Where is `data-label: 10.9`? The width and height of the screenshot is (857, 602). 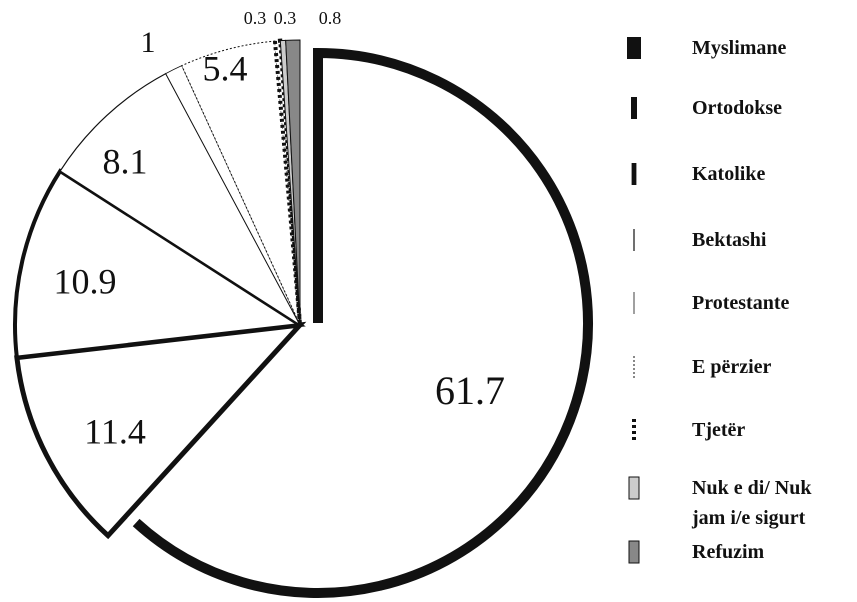
data-label: 10.9 is located at coordinates (85, 281).